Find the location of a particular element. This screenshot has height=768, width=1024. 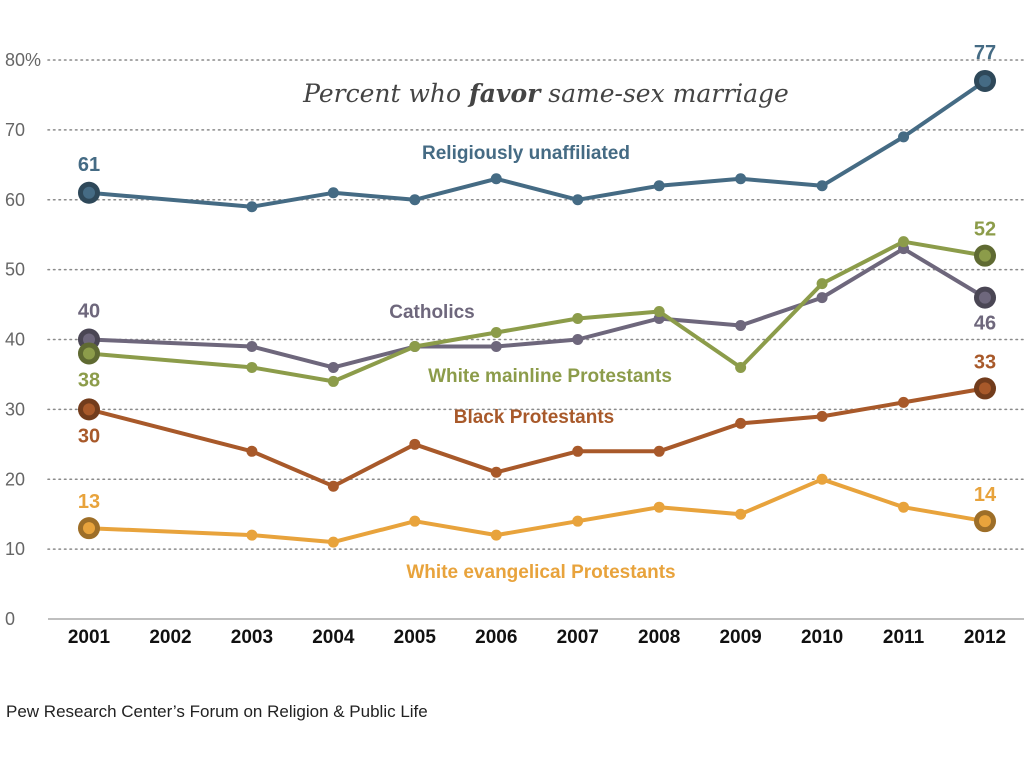

series-black-protestants is located at coordinates (537, 434).